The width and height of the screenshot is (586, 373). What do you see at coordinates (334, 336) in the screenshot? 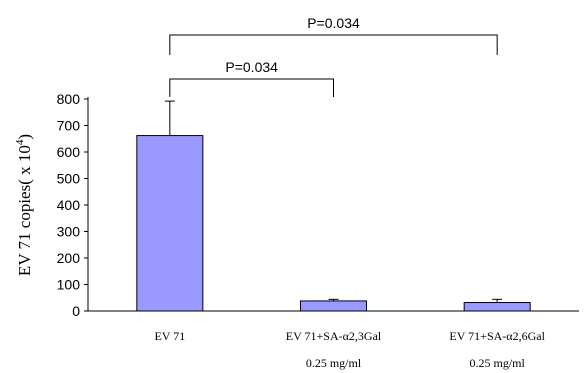
I see `x-category-label: EV 71+SA-α2,3Gal` at bounding box center [334, 336].